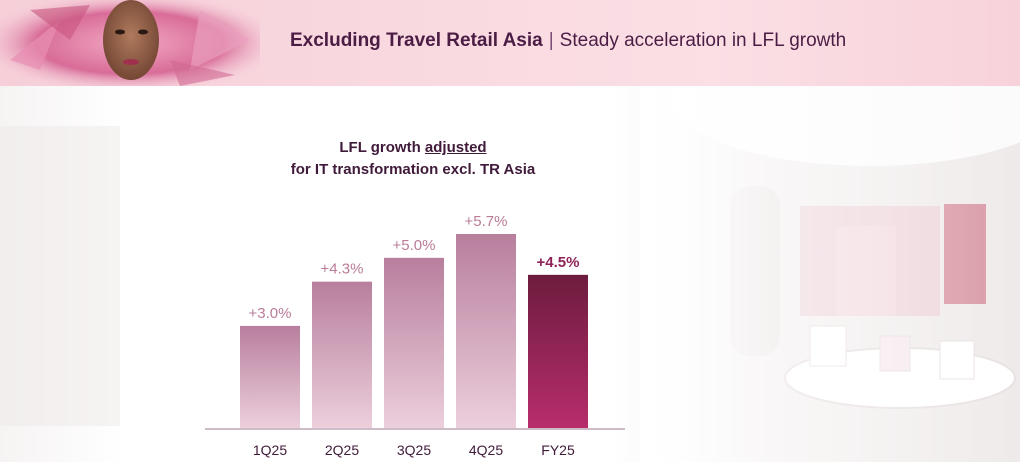 This screenshot has width=1020, height=462. Describe the element at coordinates (416, 40) in the screenshot. I see `header-title-bold: Excluding Travel Retail Asia` at that location.